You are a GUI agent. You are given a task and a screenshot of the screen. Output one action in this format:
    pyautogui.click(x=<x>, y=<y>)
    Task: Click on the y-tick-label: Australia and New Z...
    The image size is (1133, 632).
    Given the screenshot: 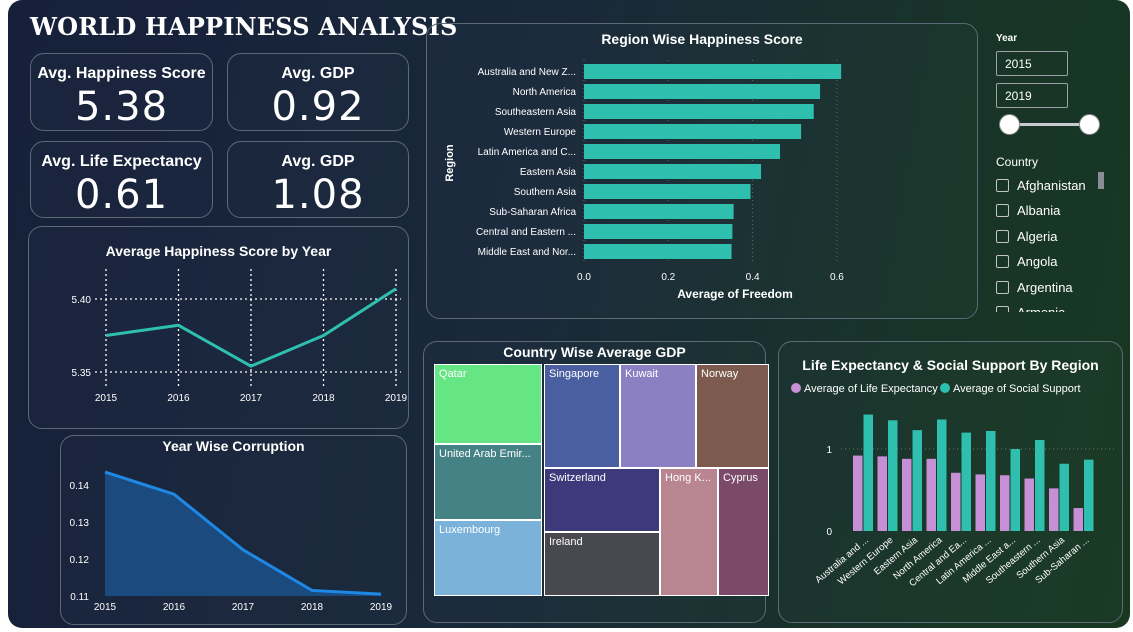 What is the action you would take?
    pyautogui.click(x=527, y=72)
    